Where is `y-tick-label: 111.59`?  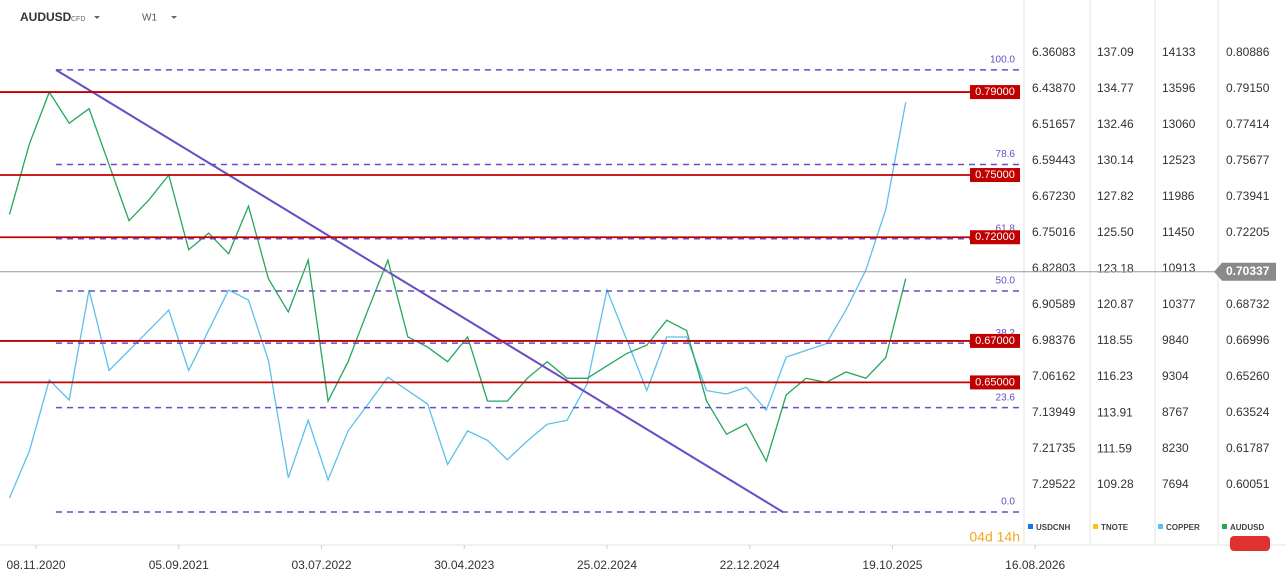 y-tick-label: 111.59 is located at coordinates (1114, 448).